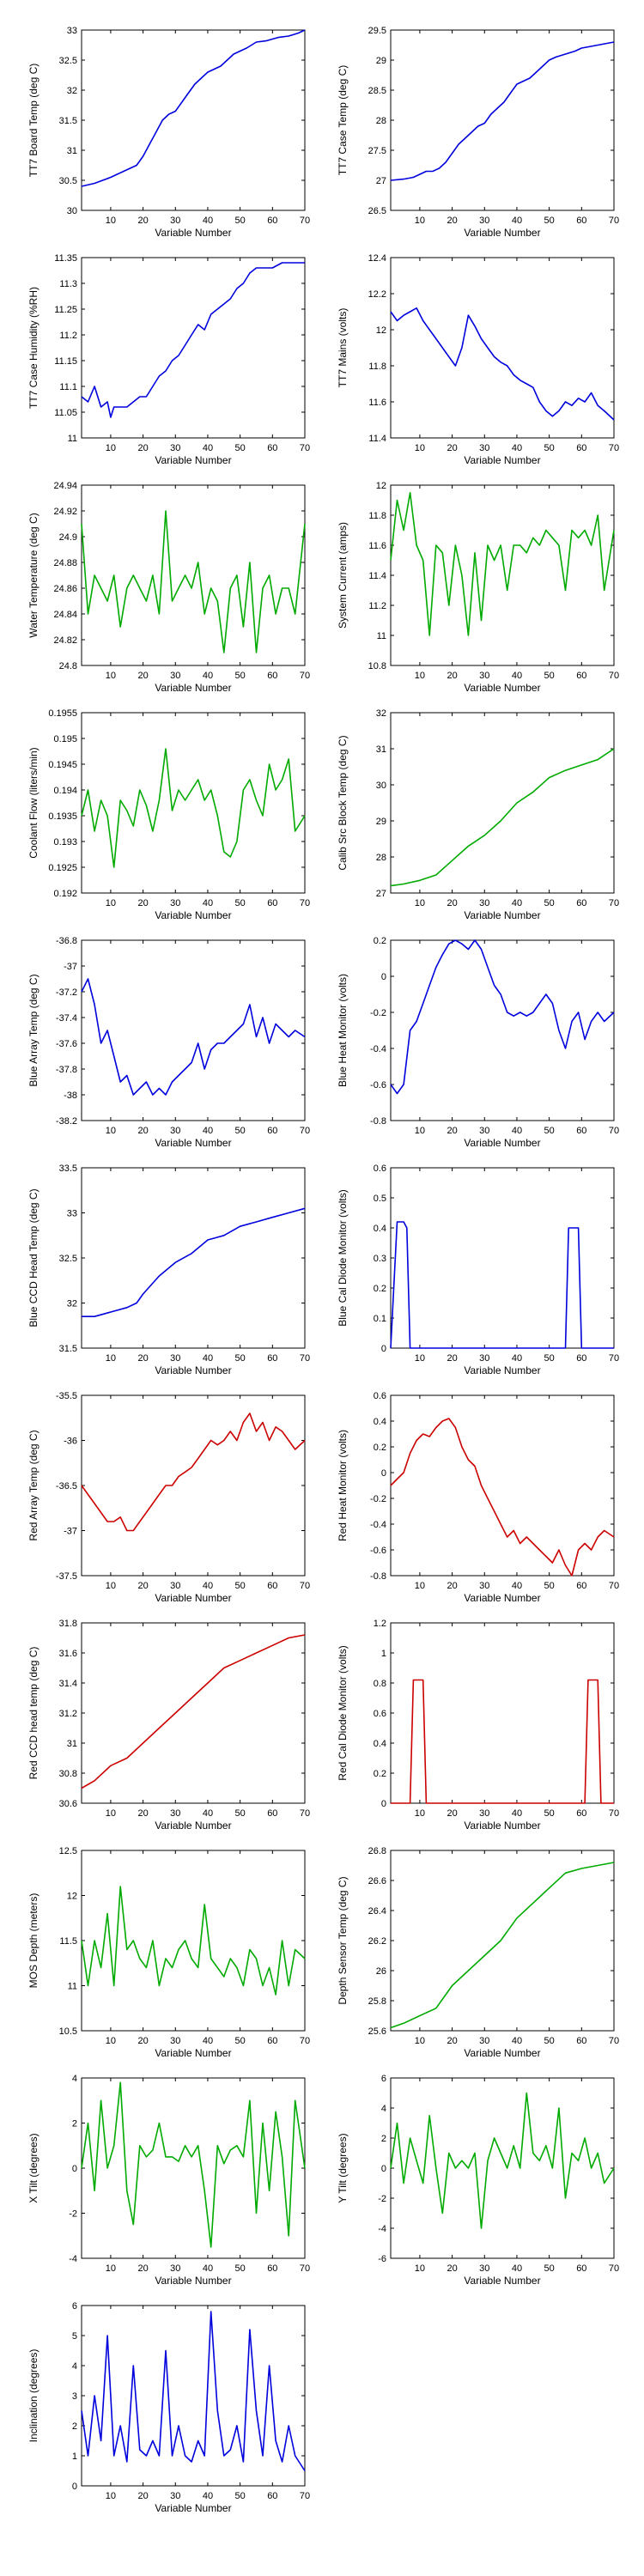 This screenshot has width=644, height=2576. Describe the element at coordinates (343, 802) in the screenshot. I see `y-axis-label: Calib Src Block Temp (deg C)` at that location.